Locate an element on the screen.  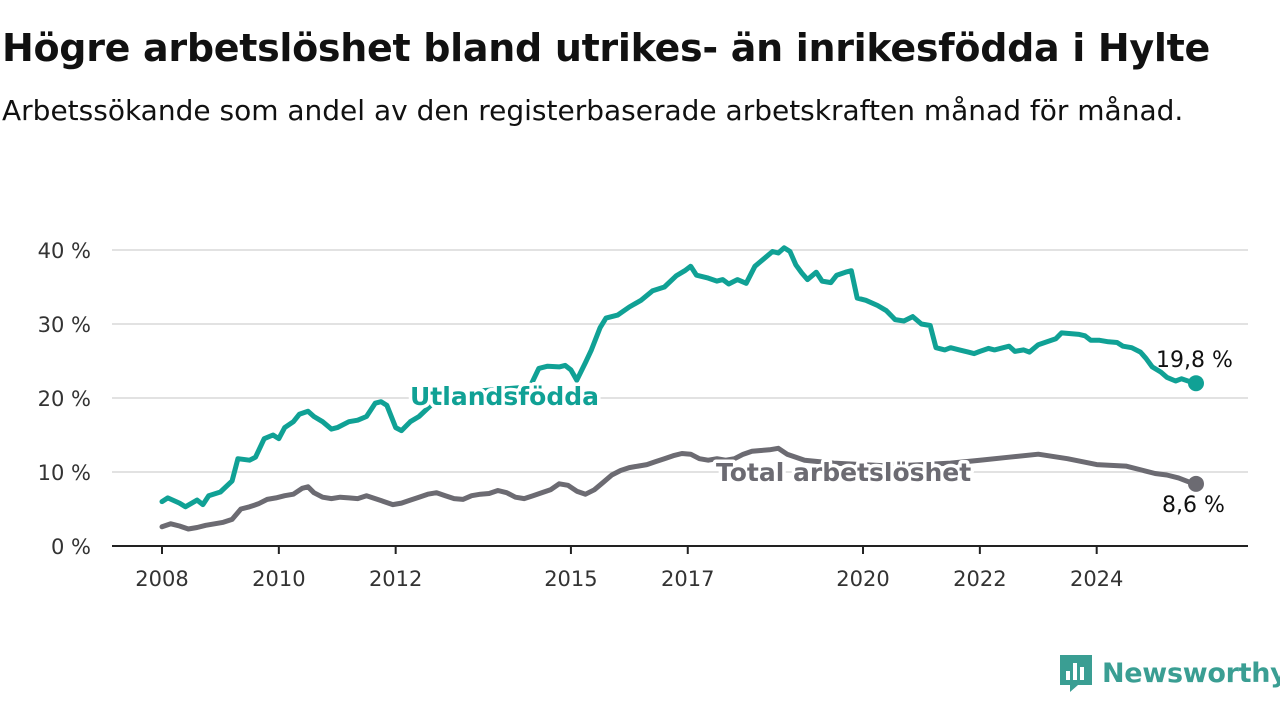
newsworthy-logo-icon is located at coordinates (1076, 673).